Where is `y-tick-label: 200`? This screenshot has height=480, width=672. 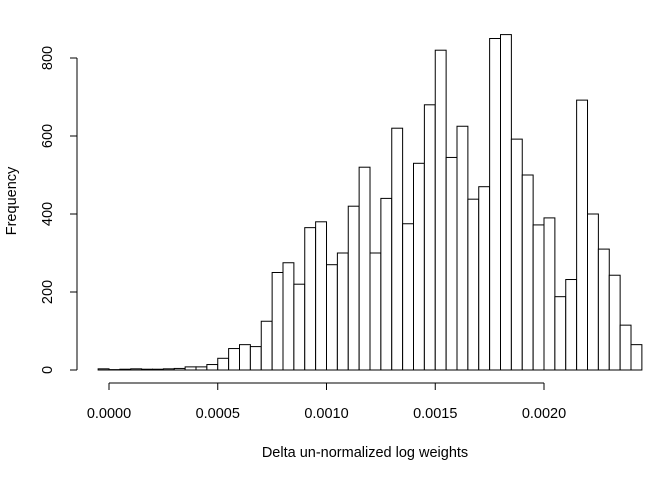
y-tick-label: 200 is located at coordinates (48, 292).